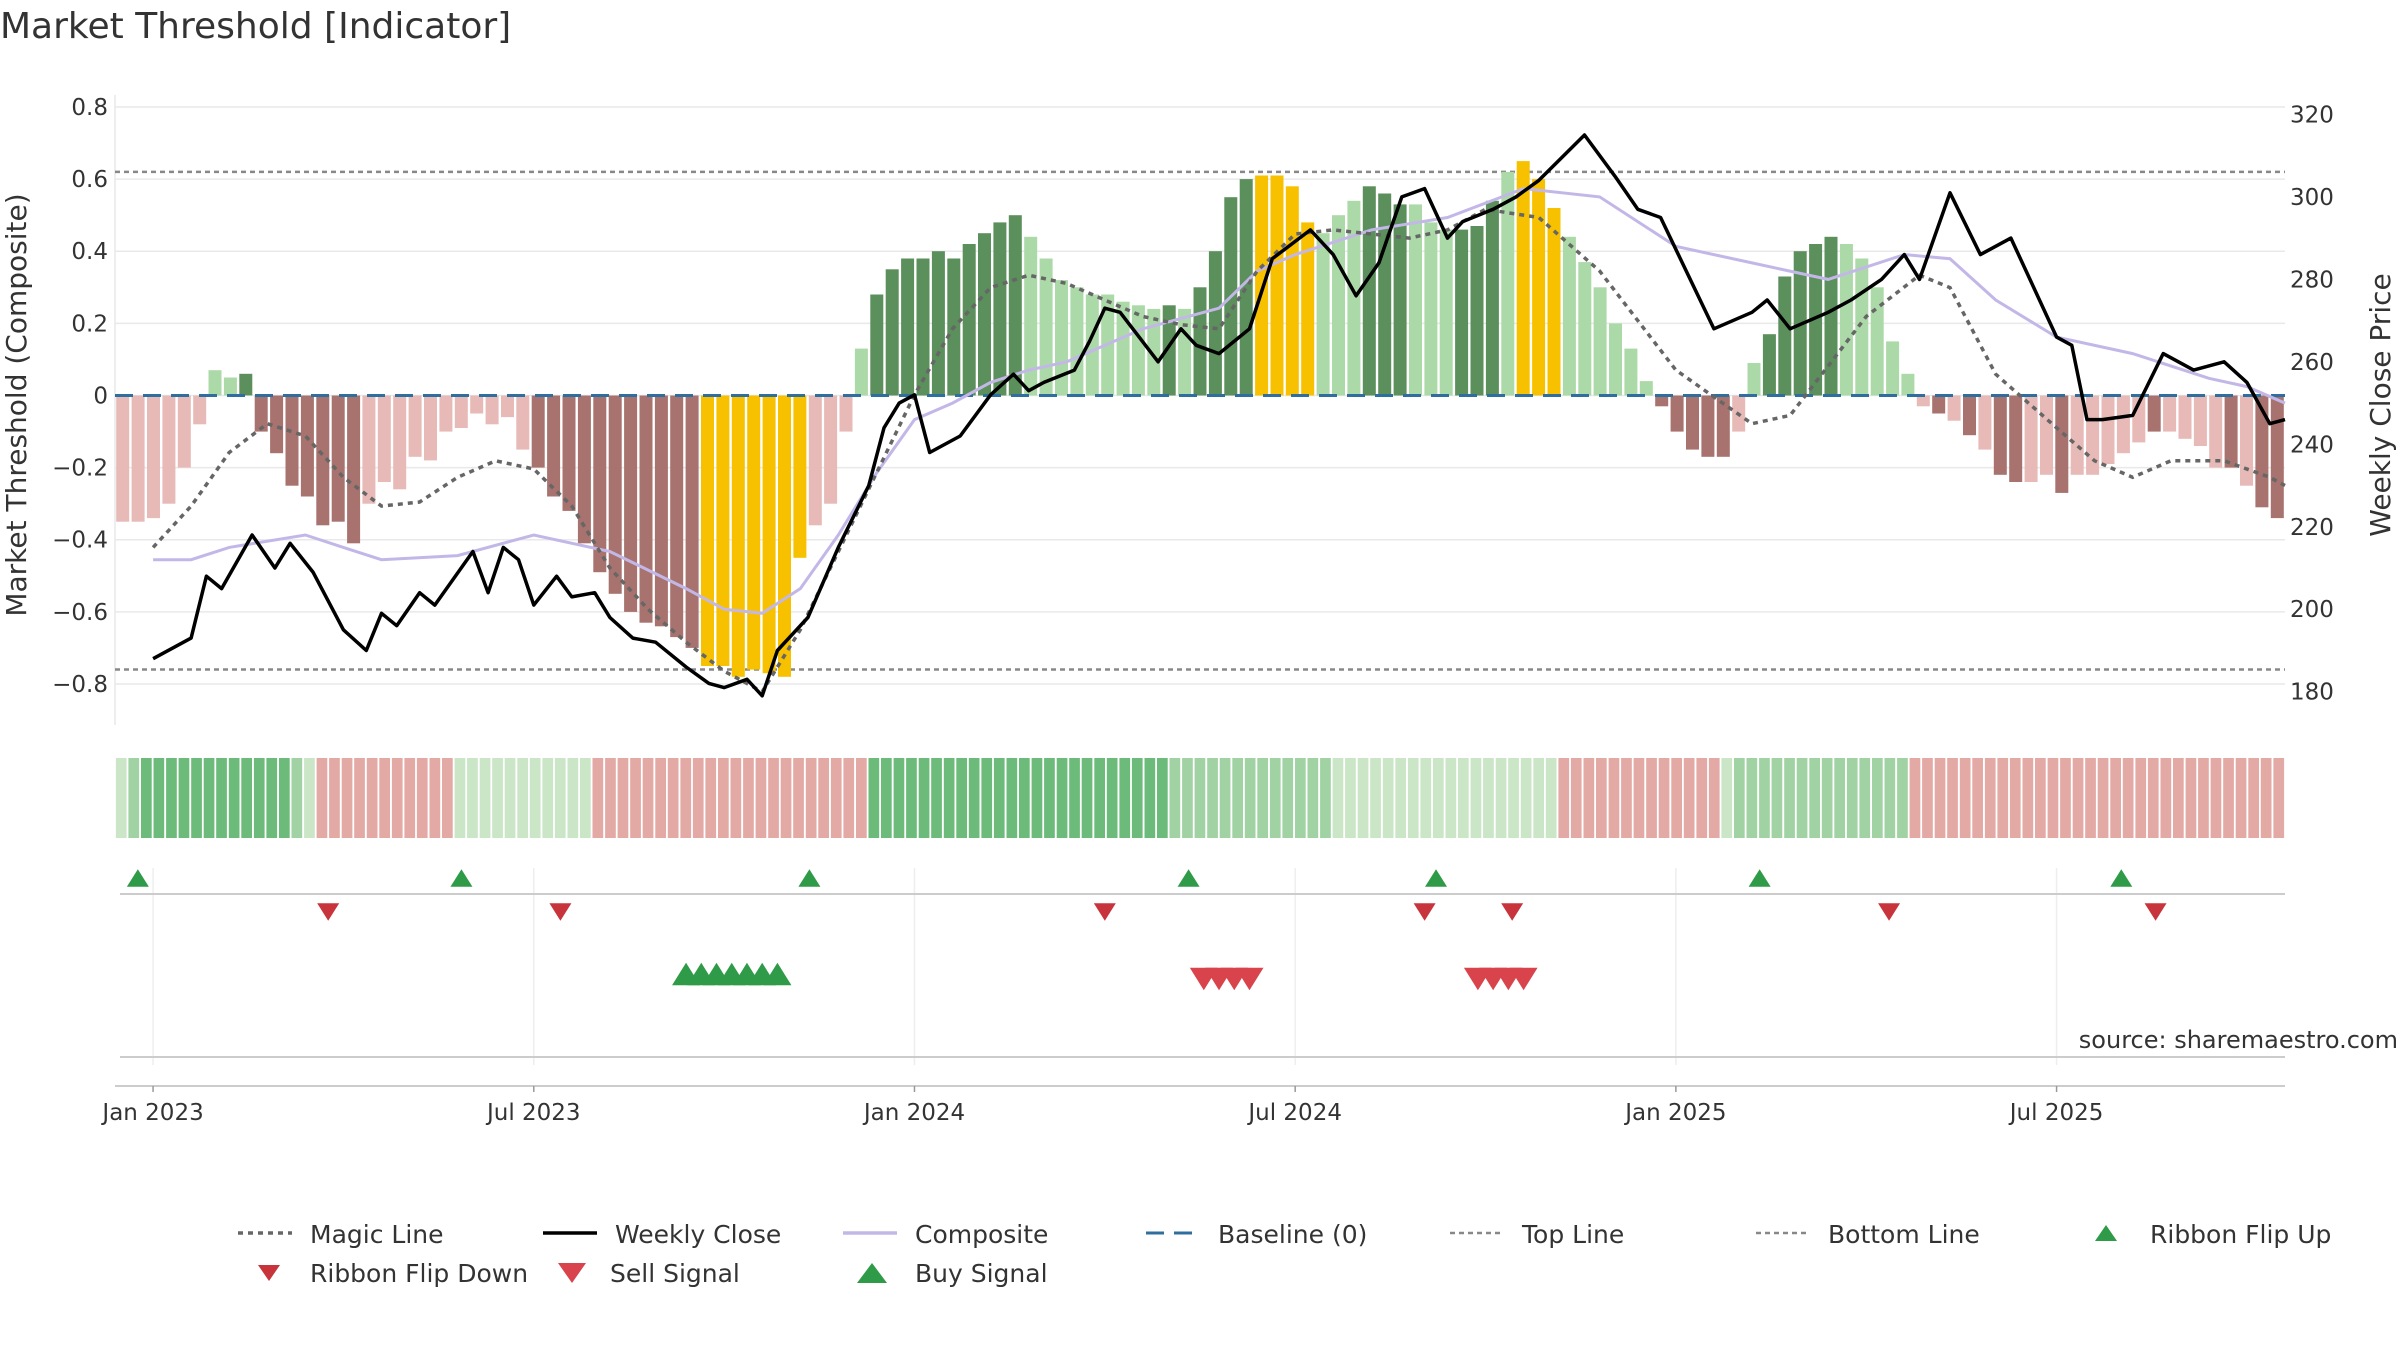  I want to click on right-tick-label: 240, so click(2312, 445).